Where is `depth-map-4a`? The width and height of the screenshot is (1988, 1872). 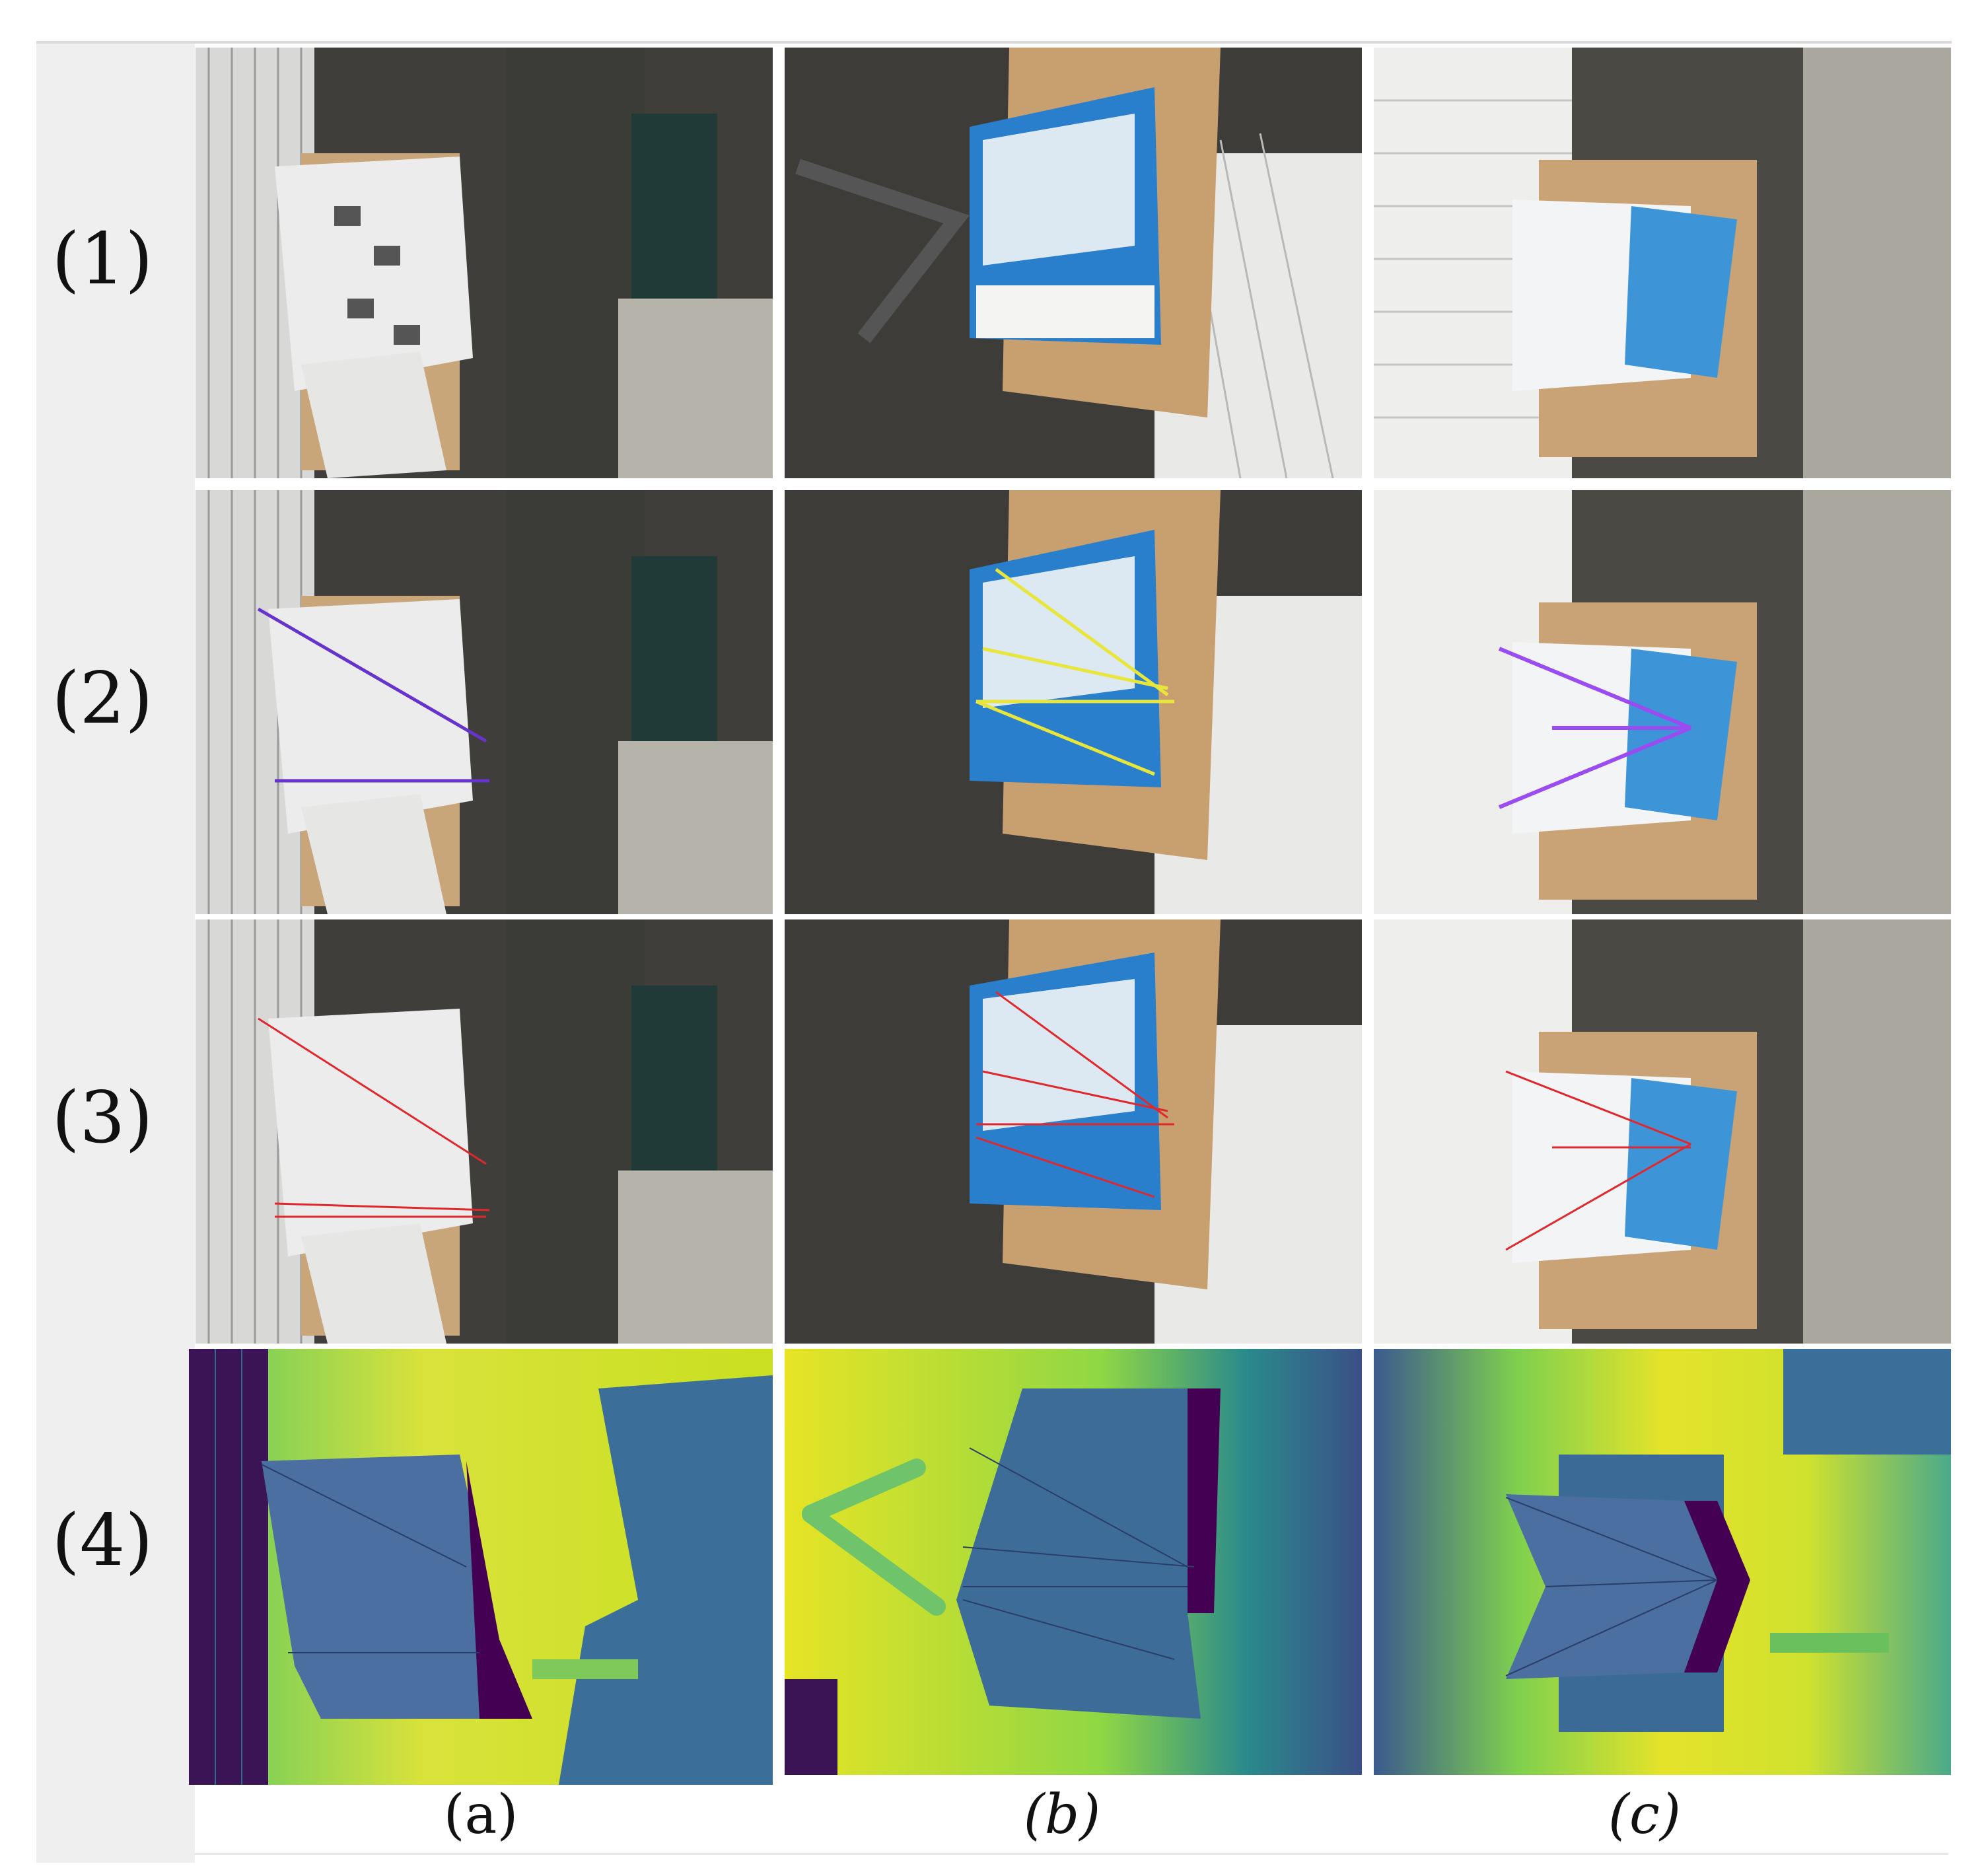 depth-map-4a is located at coordinates (481, 1567).